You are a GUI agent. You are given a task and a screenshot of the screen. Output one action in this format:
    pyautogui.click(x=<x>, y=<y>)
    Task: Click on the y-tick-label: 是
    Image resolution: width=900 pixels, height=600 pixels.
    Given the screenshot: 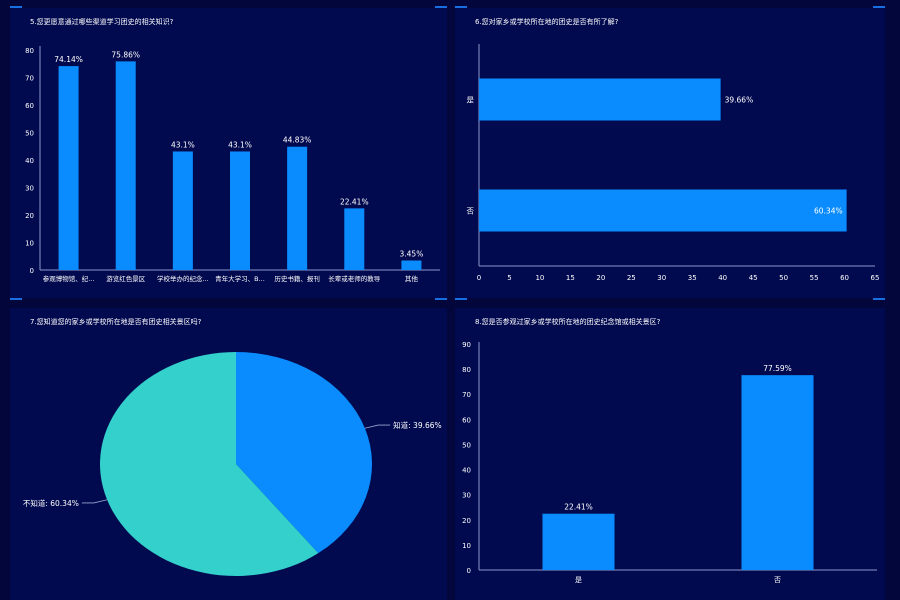 What is the action you would take?
    pyautogui.click(x=471, y=100)
    